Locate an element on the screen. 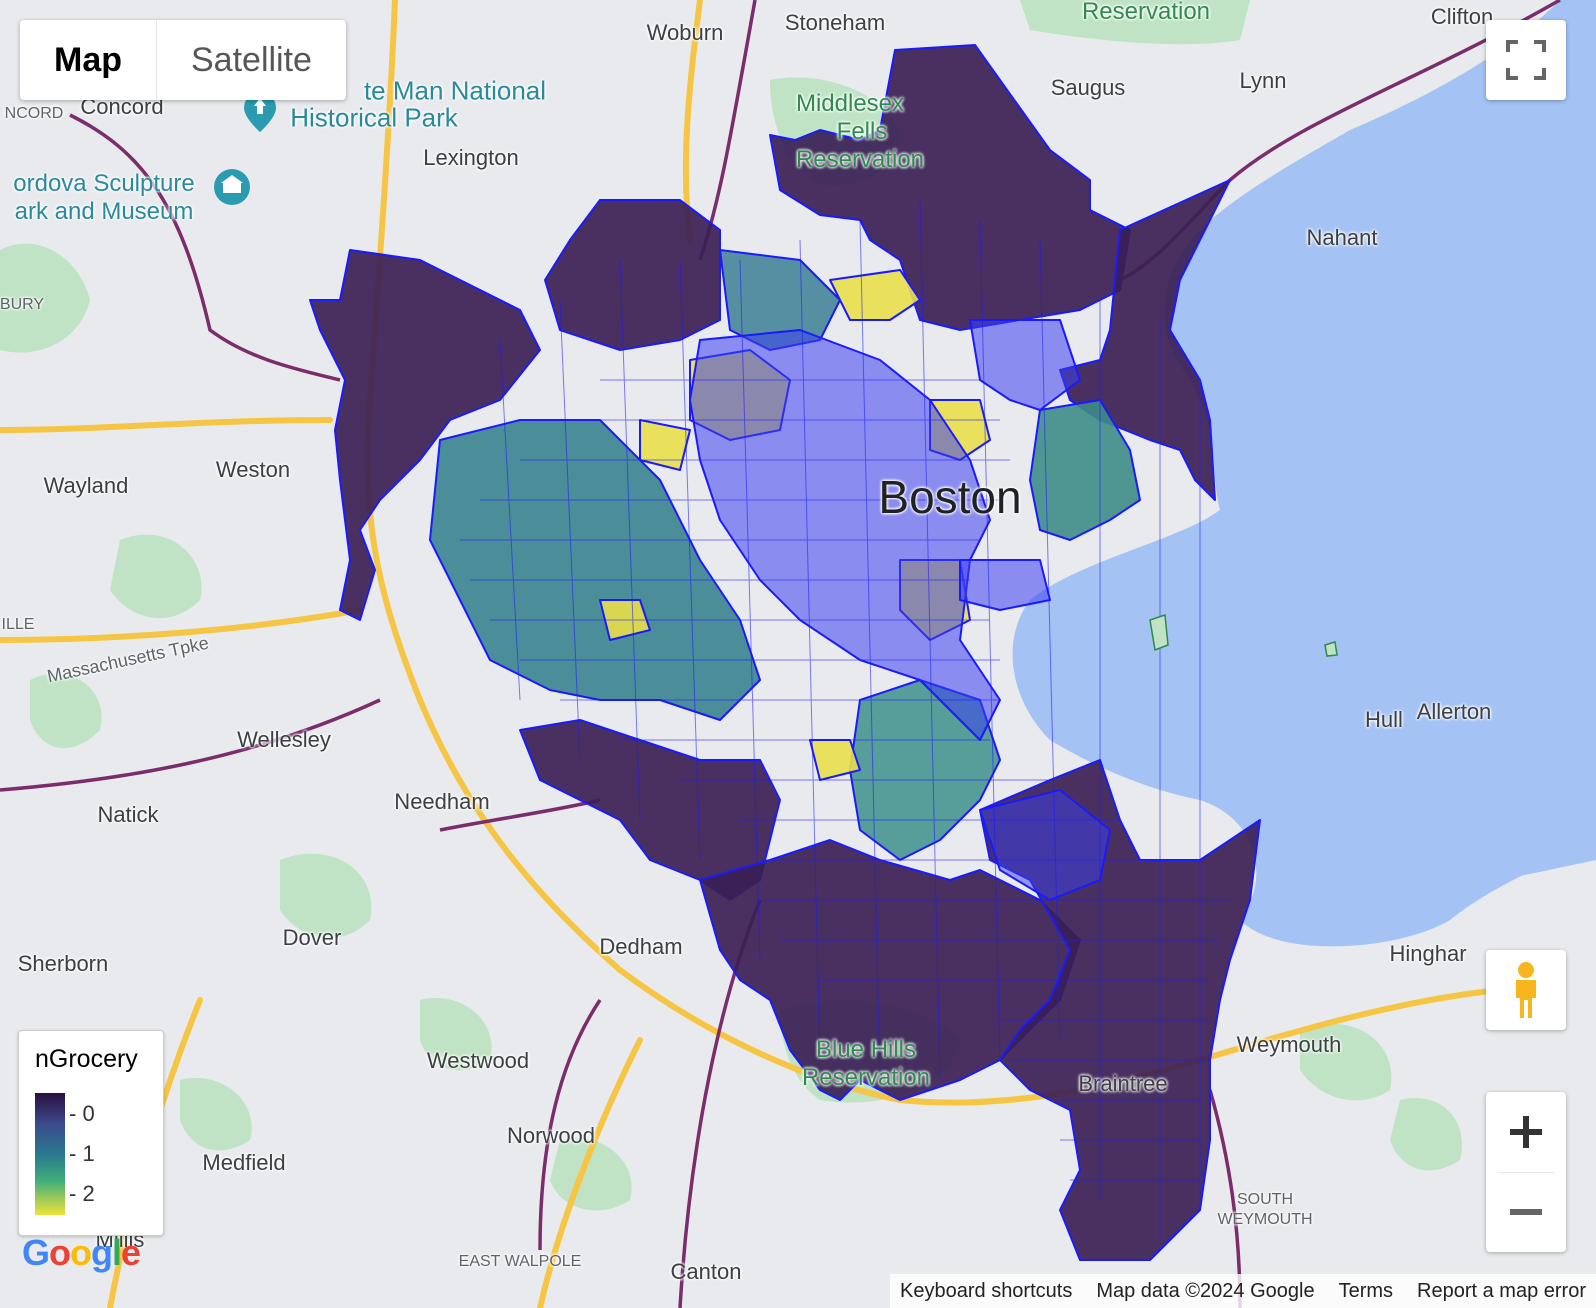 Image resolution: width=1596 pixels, height=1308 pixels. zoom-out-button is located at coordinates (1526, 1212).